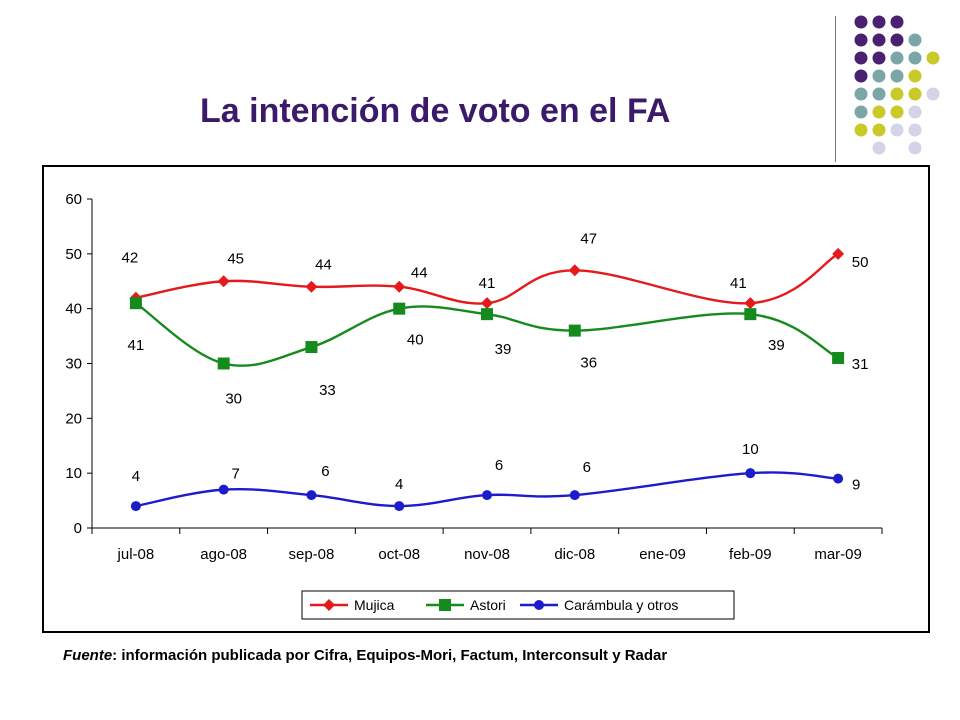 The width and height of the screenshot is (960, 720). Describe the element at coordinates (487, 554) in the screenshot. I see `x-tick-label: nov-08` at that location.